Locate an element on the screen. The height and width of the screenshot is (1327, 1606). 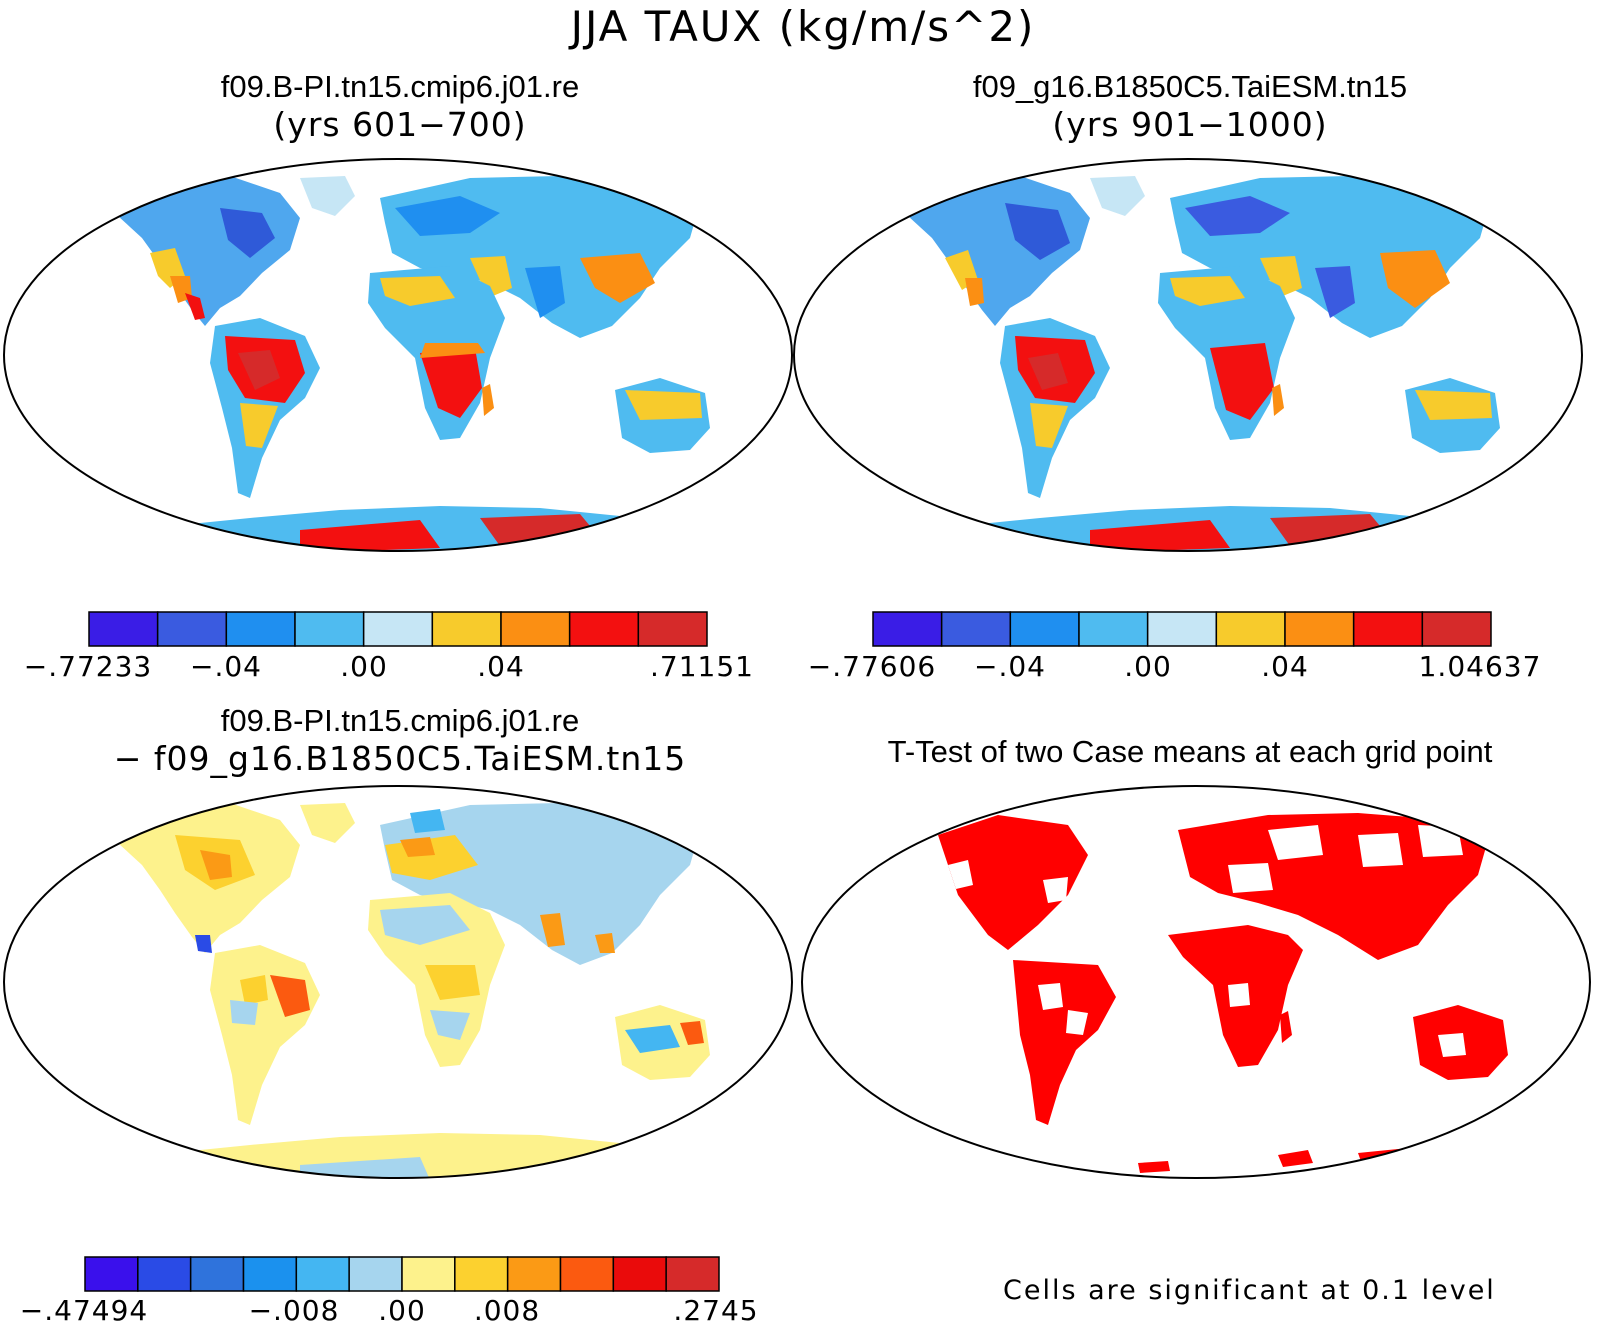
colorbar-case1 is located at coordinates (398, 629).